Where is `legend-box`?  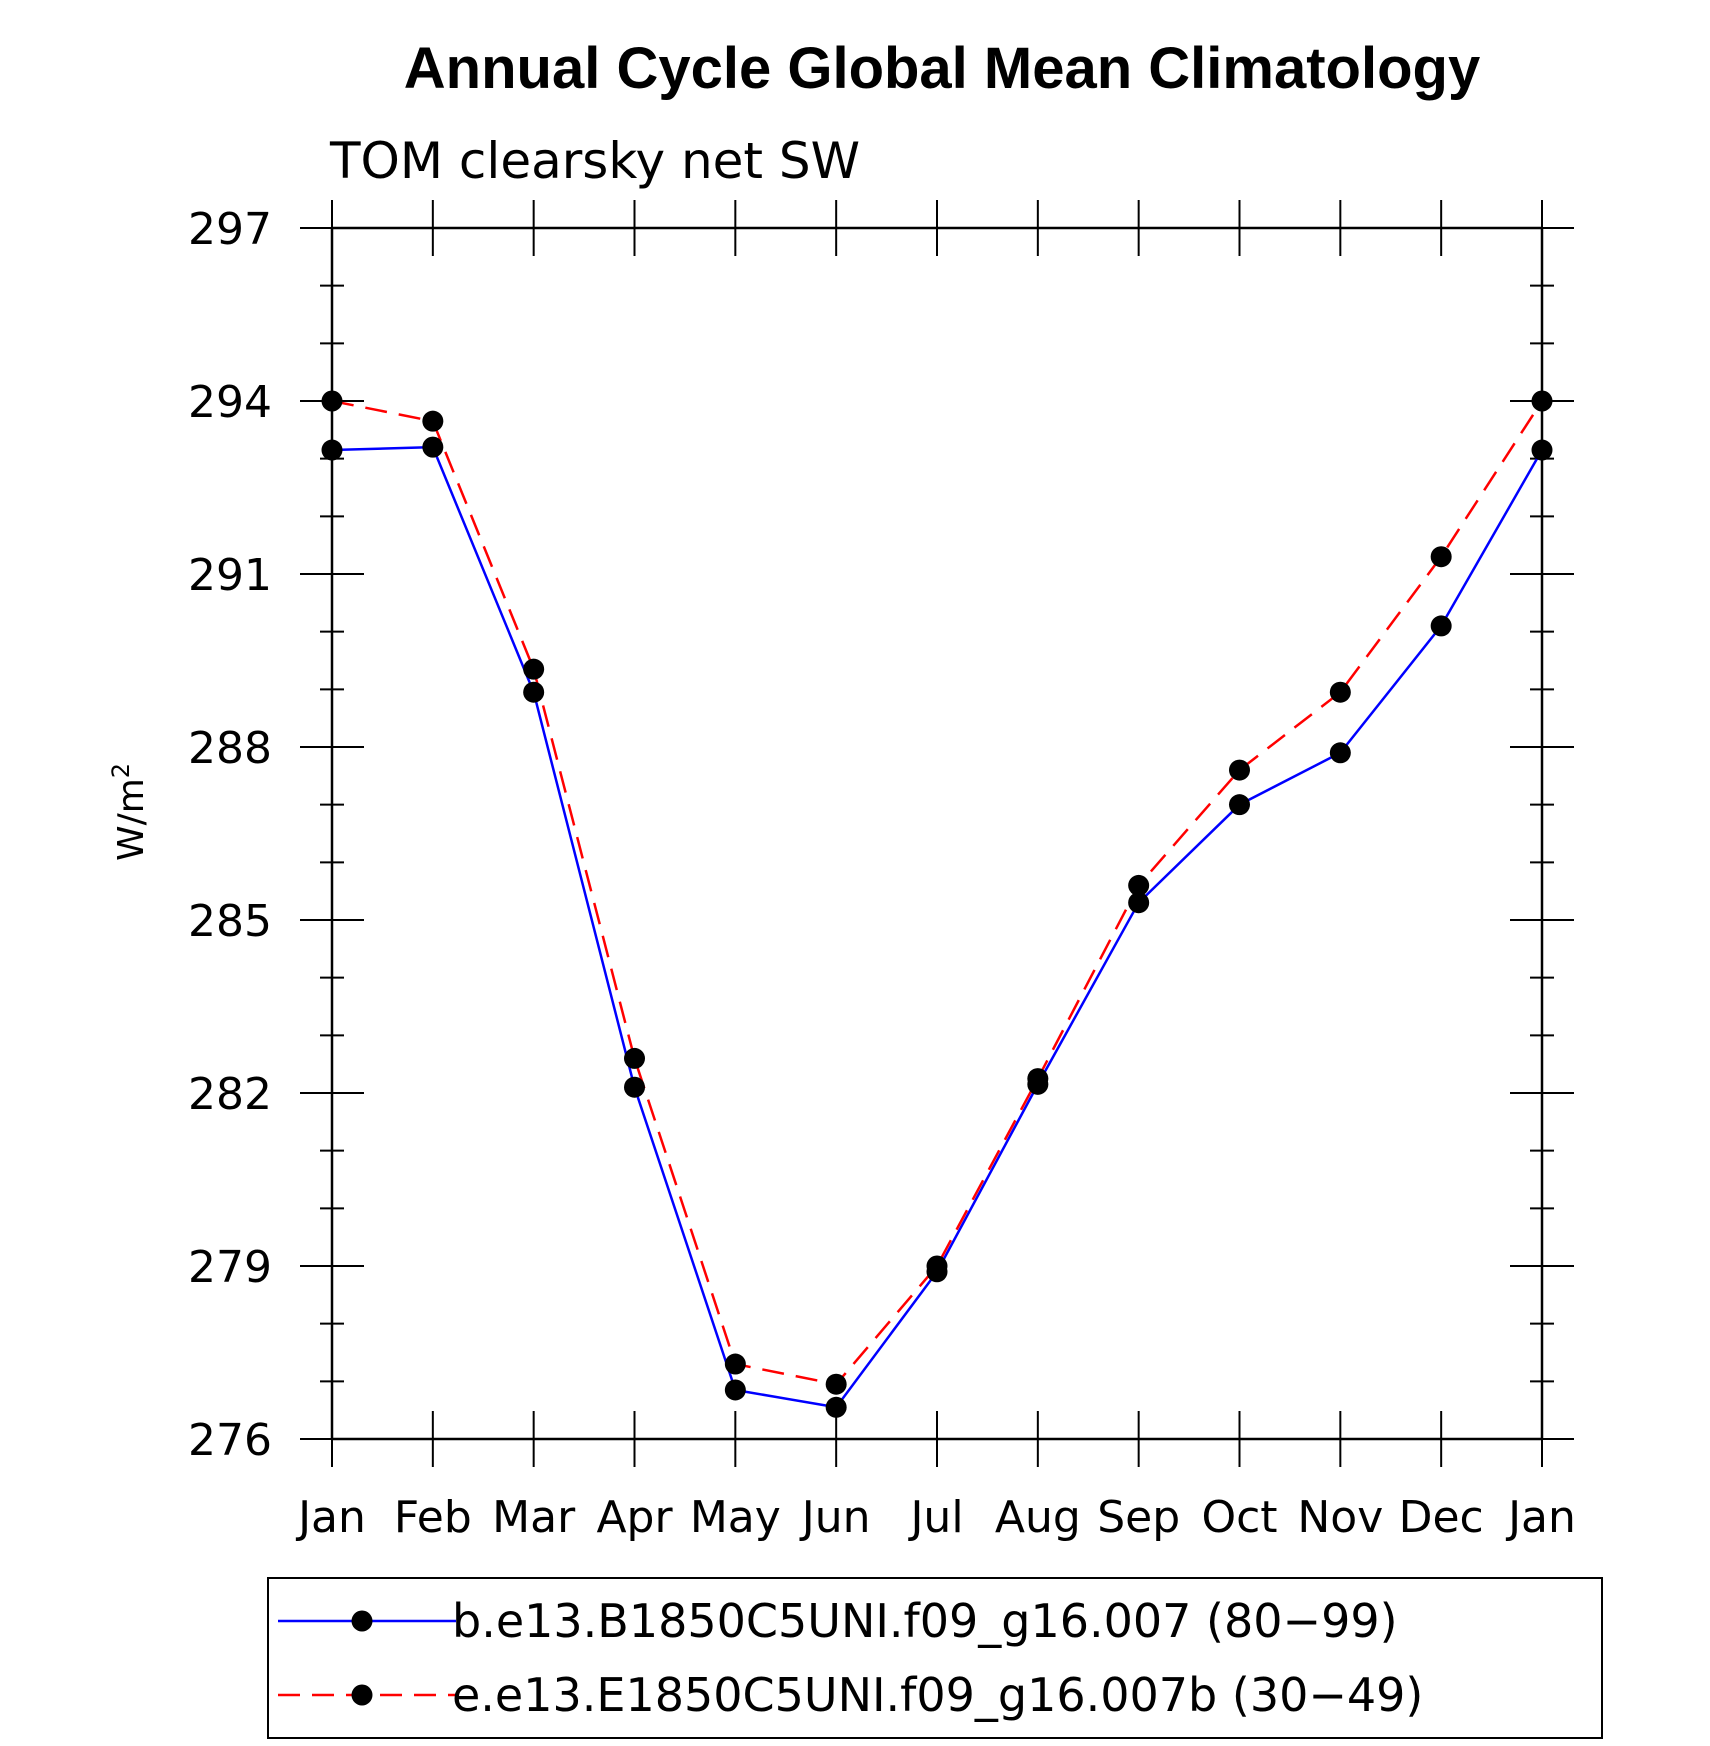
legend-box is located at coordinates (935, 1658).